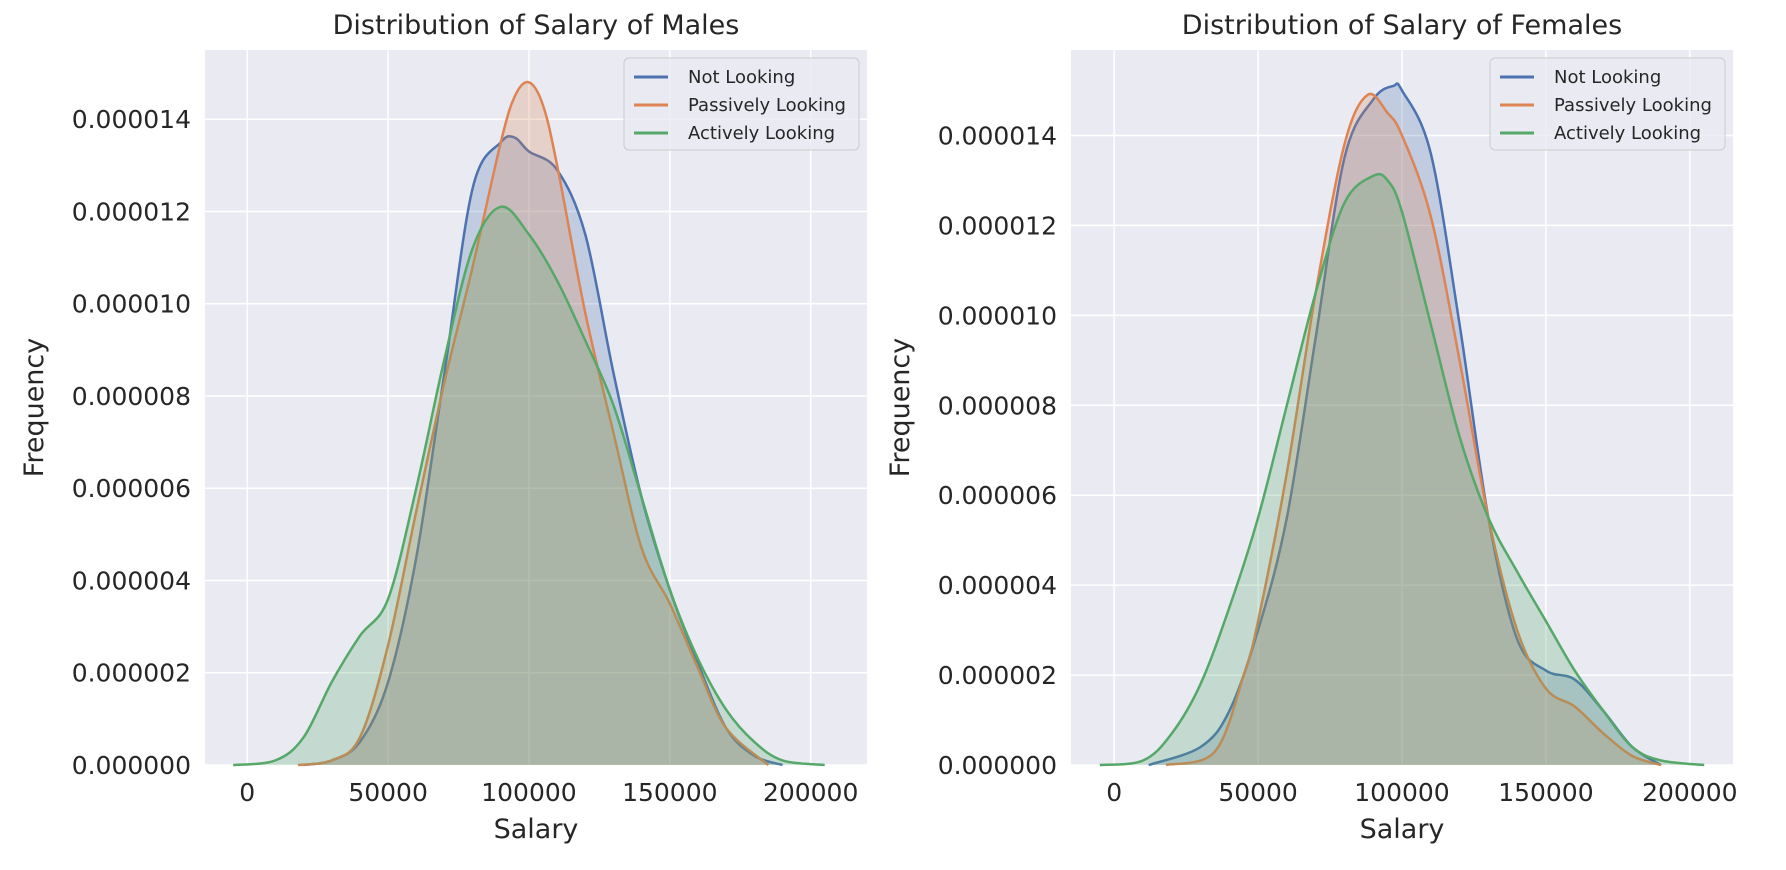  What do you see at coordinates (536, 25) in the screenshot?
I see `chart-title: Distribution of Salary of Males` at bounding box center [536, 25].